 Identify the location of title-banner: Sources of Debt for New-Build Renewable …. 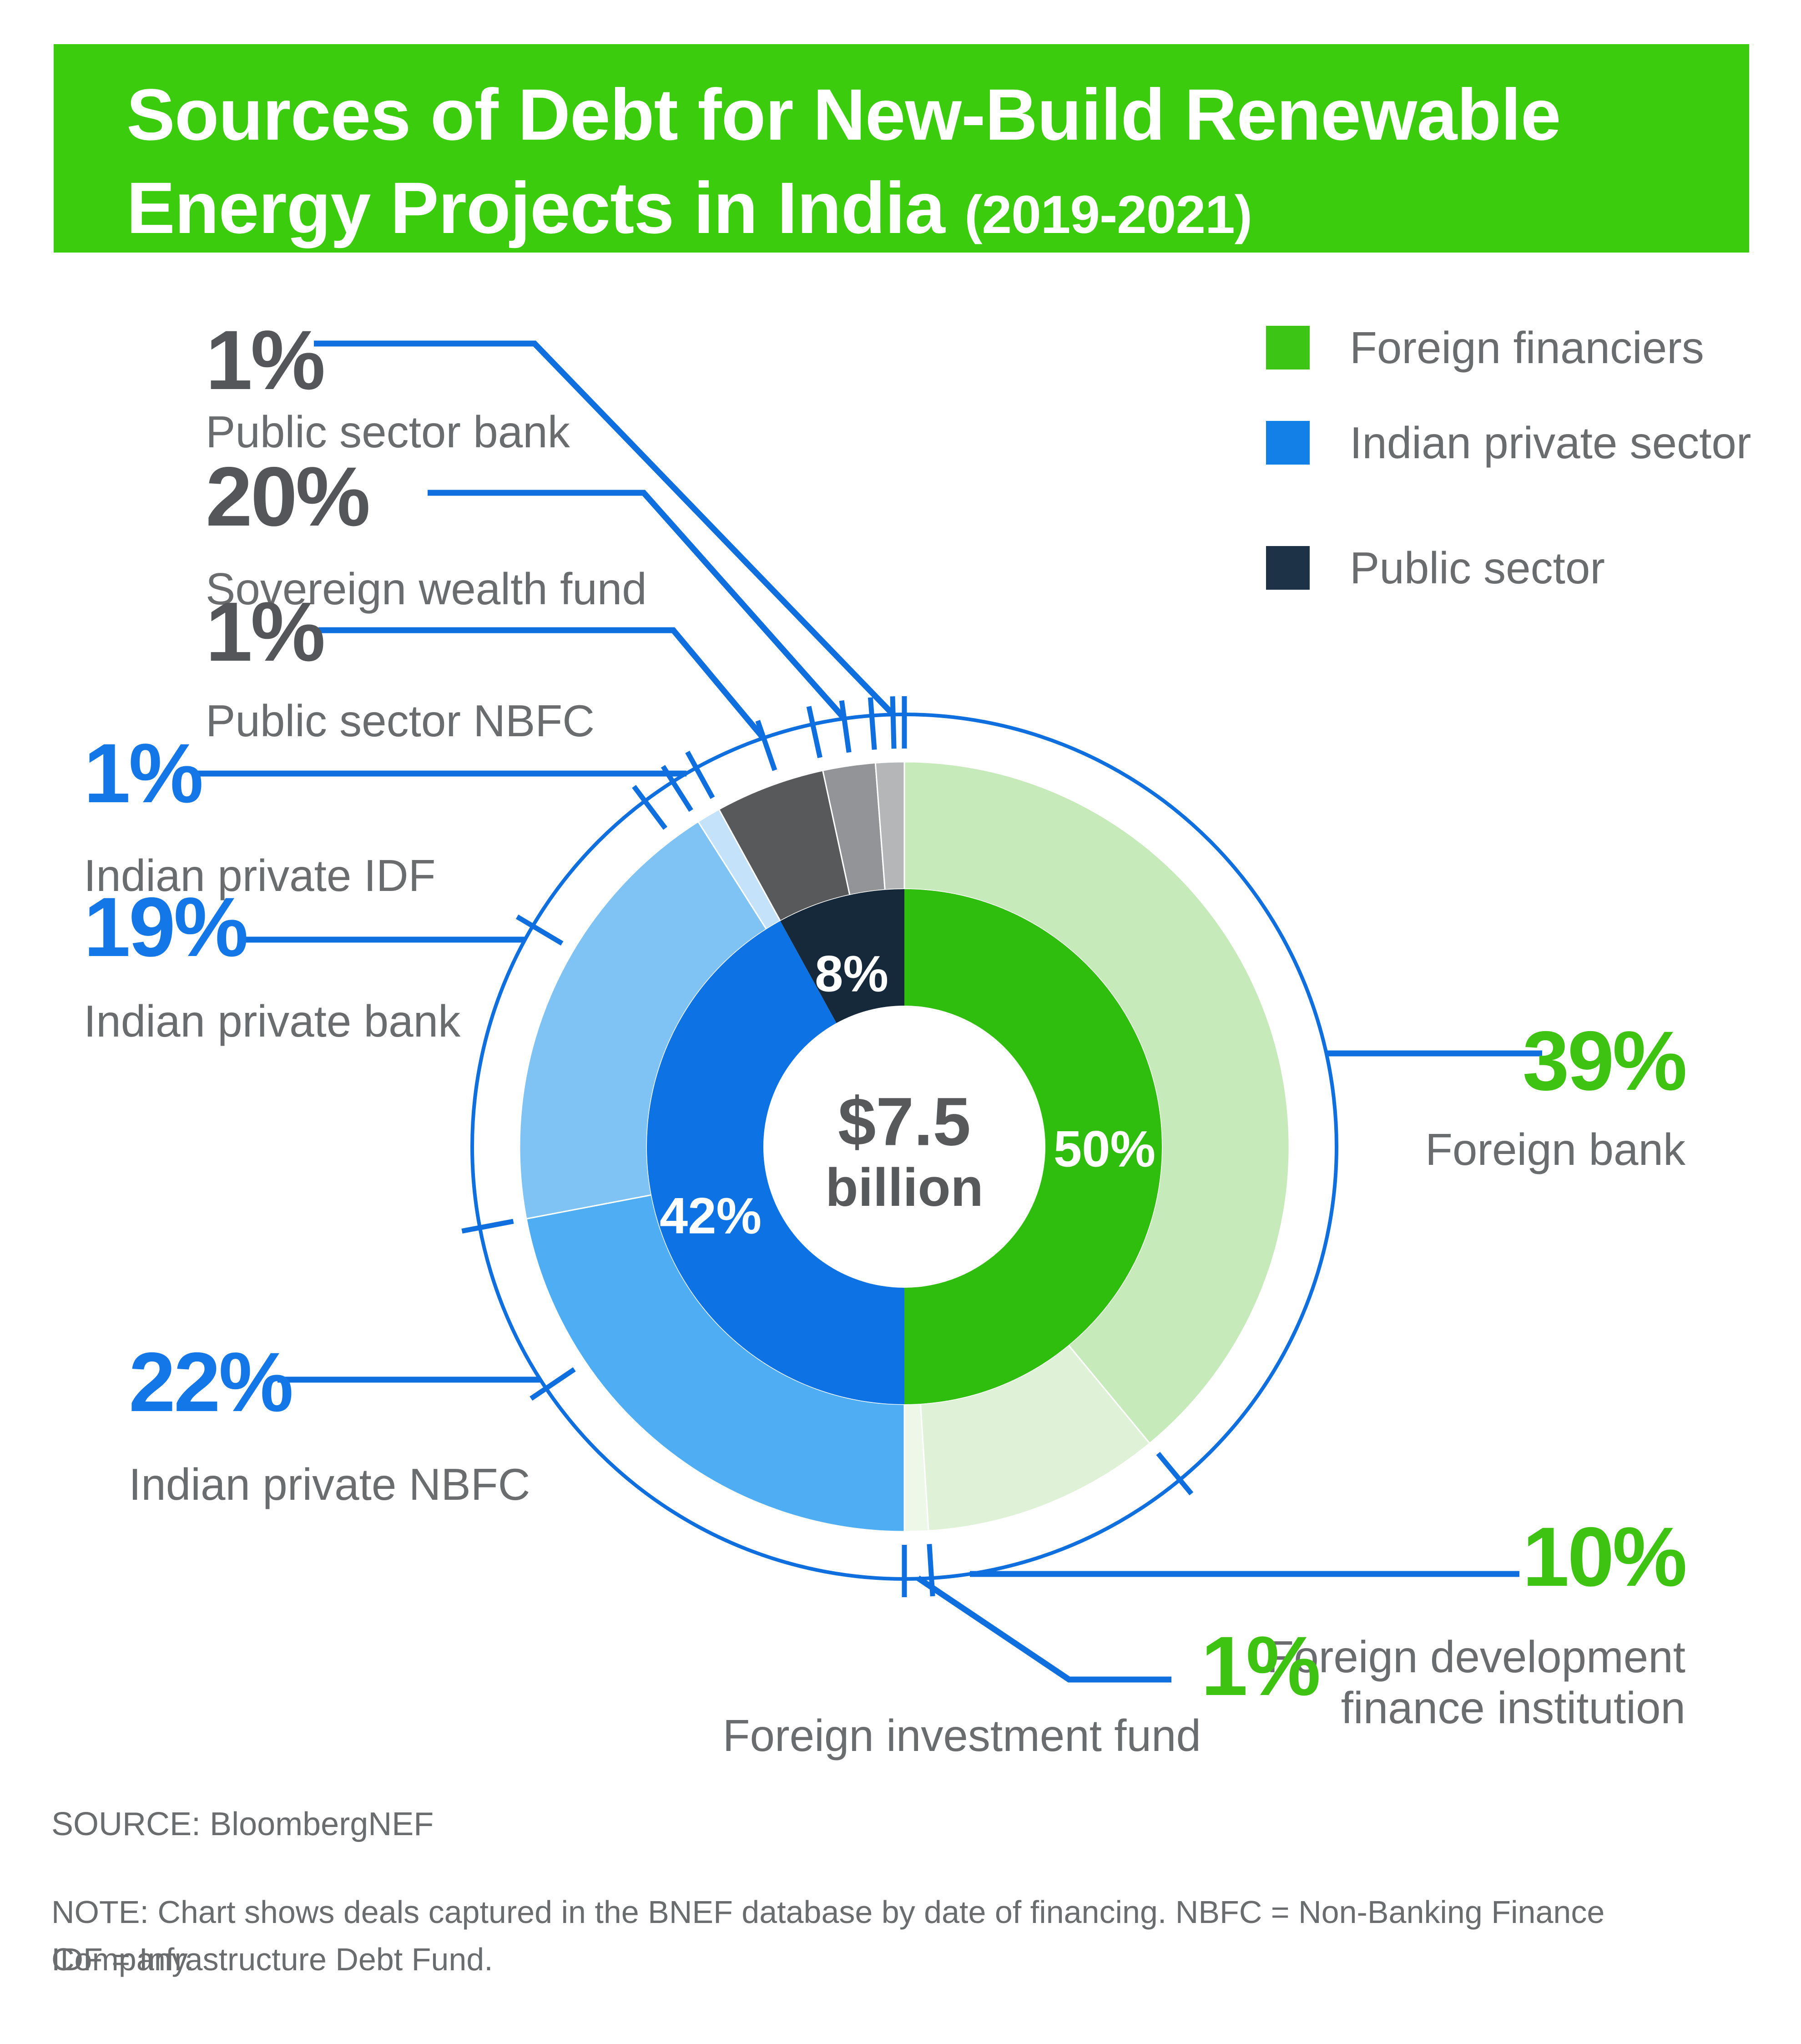
(901, 148).